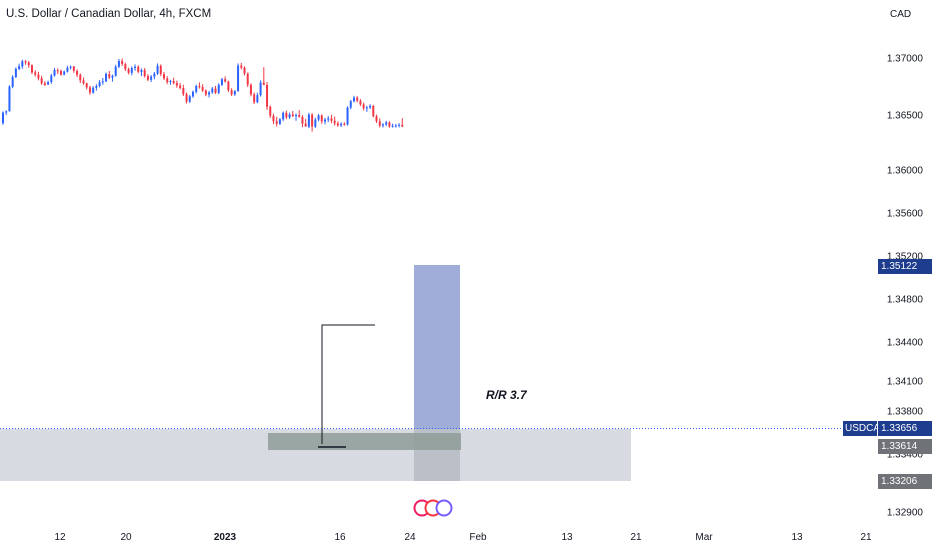  I want to click on x-tick-label: 21, so click(636, 537).